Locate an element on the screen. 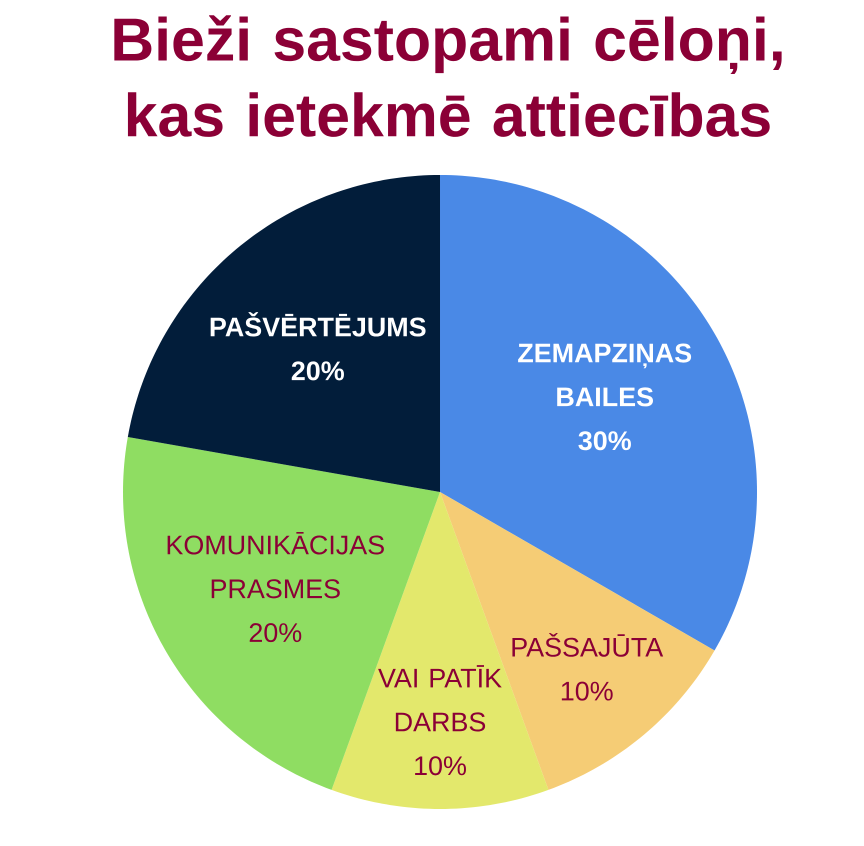 Image resolution: width=864 pixels, height=846 pixels. slice-label: PAŠVĒRTĒJUMS is located at coordinates (318, 324).